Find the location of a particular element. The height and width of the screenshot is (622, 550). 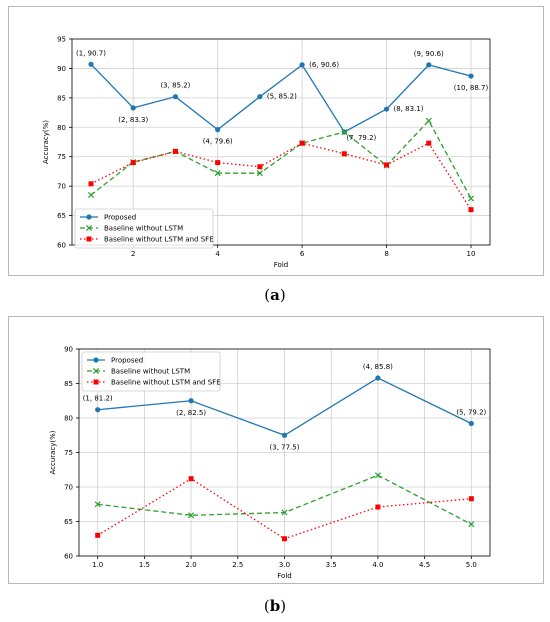

caption-a-letter: a is located at coordinates (275, 295).